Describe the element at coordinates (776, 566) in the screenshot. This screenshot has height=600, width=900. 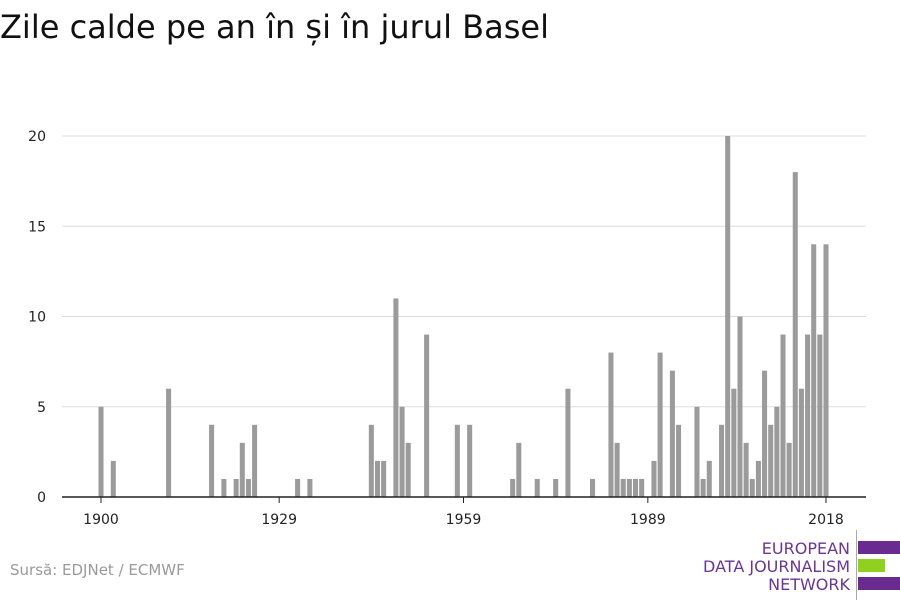
I see `logo-line-2: DATA JOURNALISM` at that location.